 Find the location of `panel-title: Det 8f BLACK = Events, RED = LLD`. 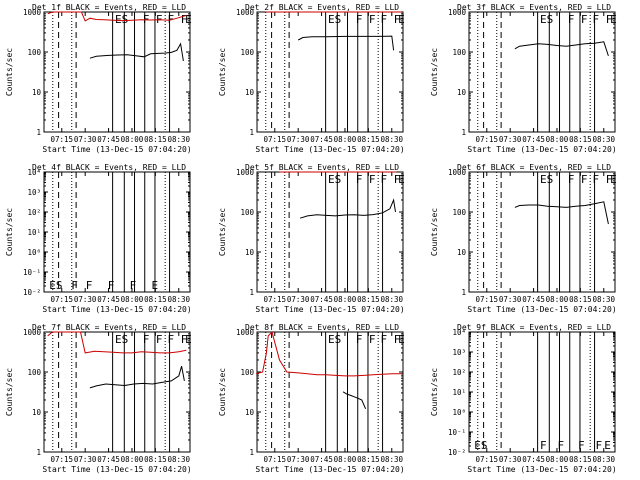

panel-title: Det 8f BLACK = Events, RED = LLD is located at coordinates (322, 327).